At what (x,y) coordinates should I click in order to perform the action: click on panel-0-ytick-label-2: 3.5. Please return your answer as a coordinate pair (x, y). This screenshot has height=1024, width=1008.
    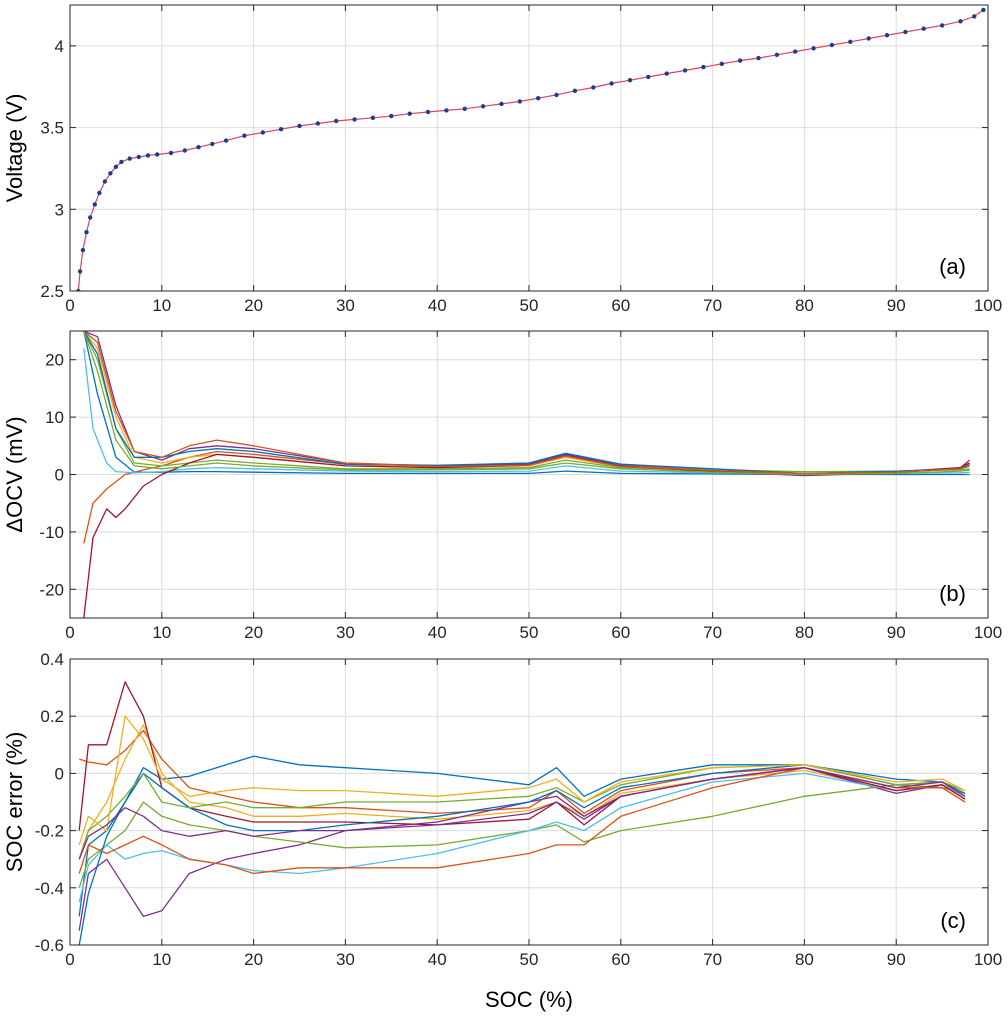
    Looking at the image, I should click on (52, 128).